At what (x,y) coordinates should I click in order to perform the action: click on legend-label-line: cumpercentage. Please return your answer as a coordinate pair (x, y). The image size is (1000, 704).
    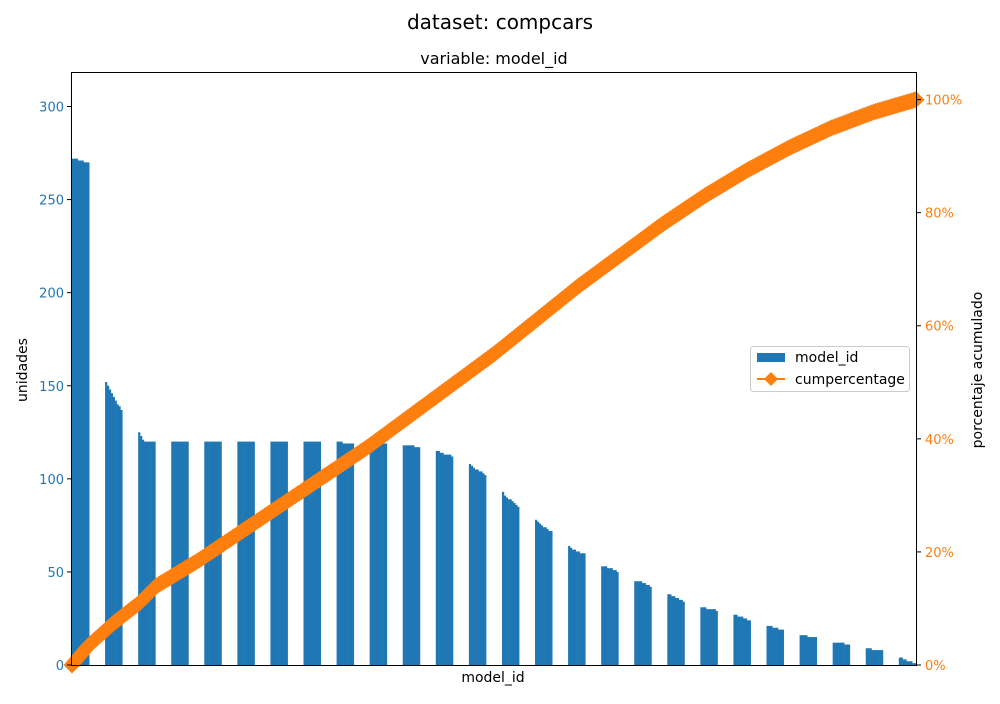
    Looking at the image, I should click on (850, 380).